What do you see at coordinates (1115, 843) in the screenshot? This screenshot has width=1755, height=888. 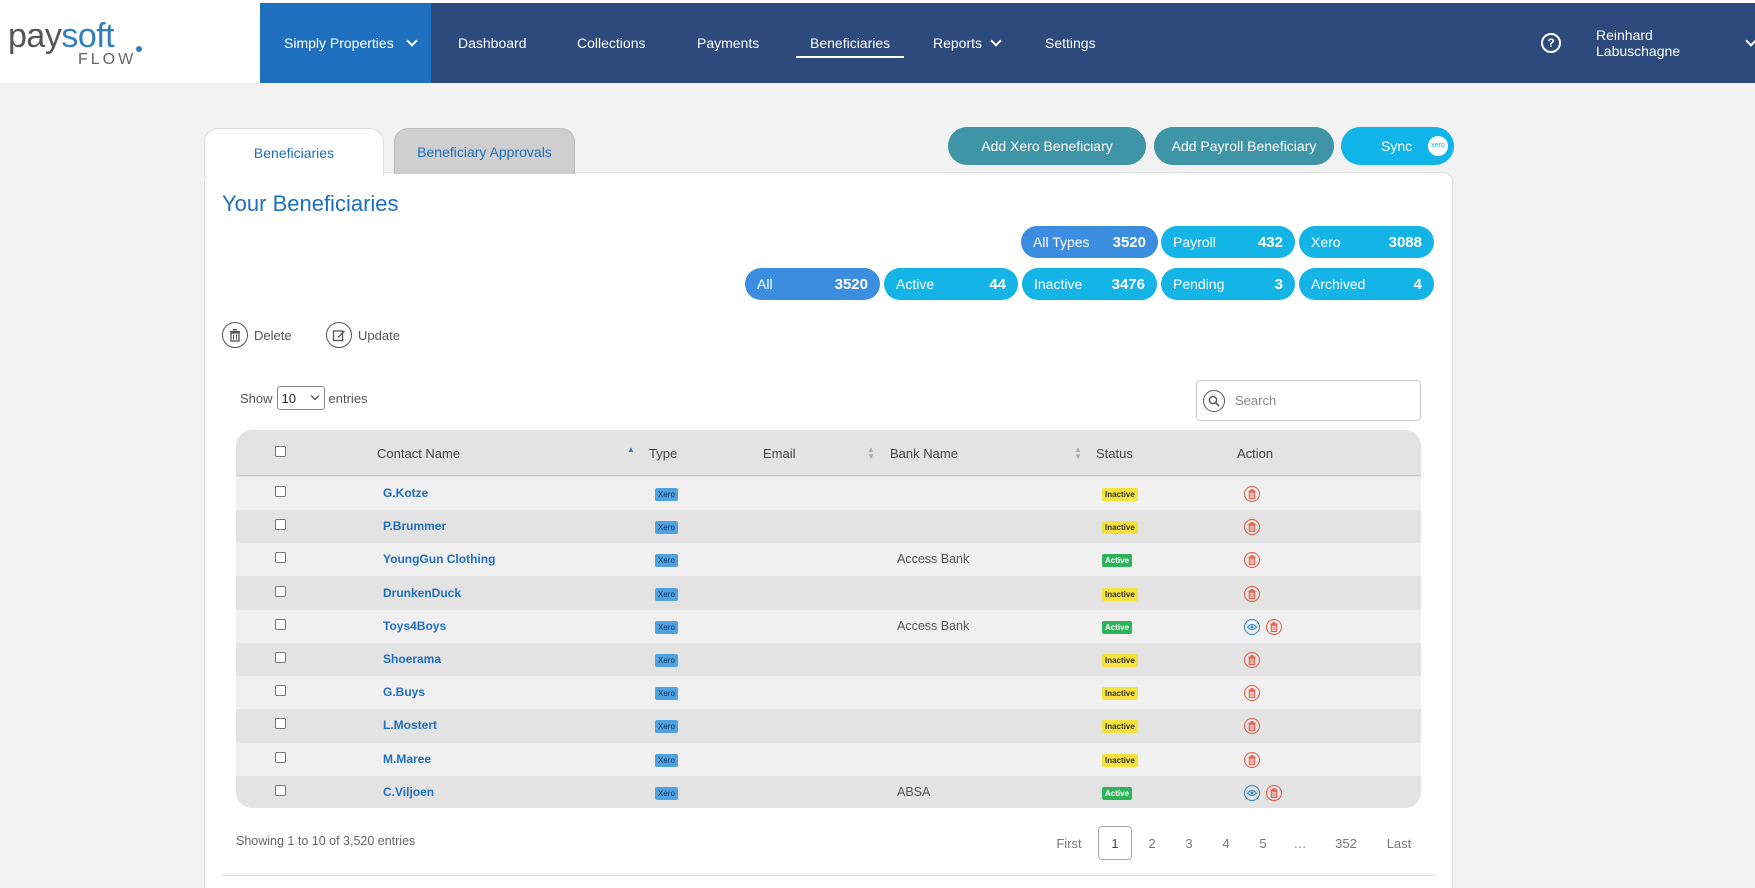 I see `page-1: 1` at bounding box center [1115, 843].